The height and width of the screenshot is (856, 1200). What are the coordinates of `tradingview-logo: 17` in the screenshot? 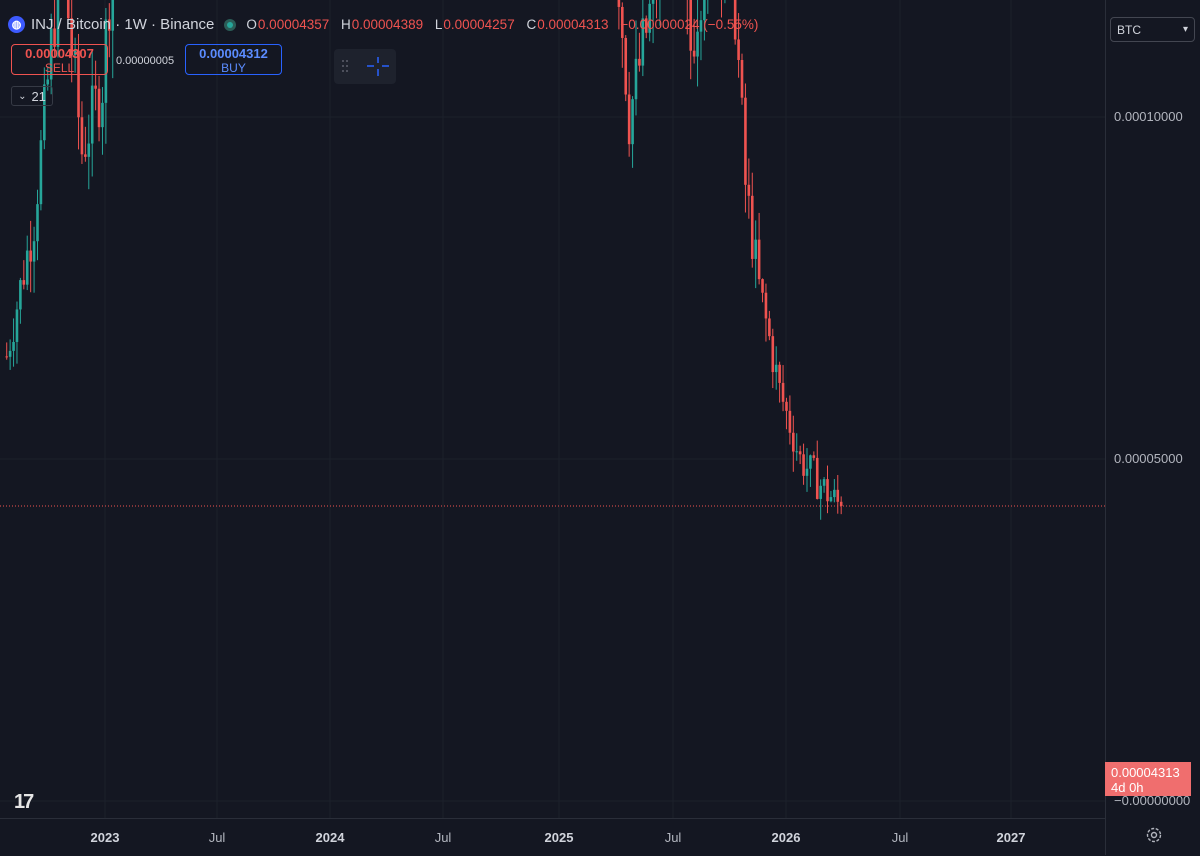 It's located at (24, 802).